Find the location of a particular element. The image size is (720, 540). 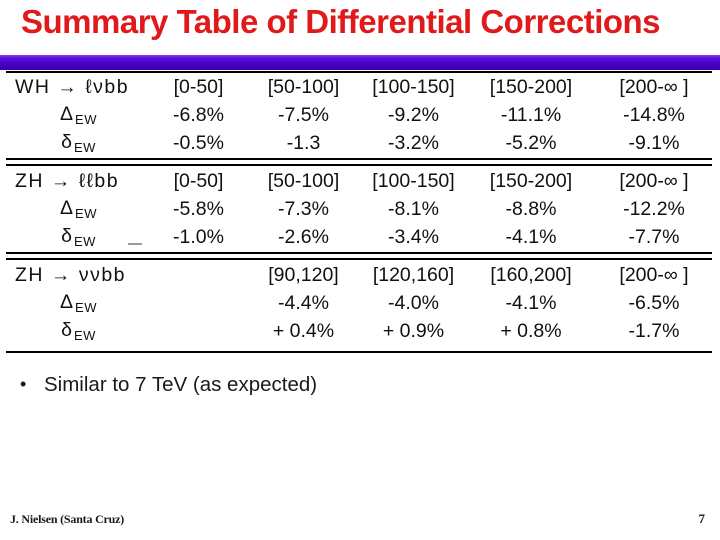

value-cell: -8.8% is located at coordinates (531, 208).